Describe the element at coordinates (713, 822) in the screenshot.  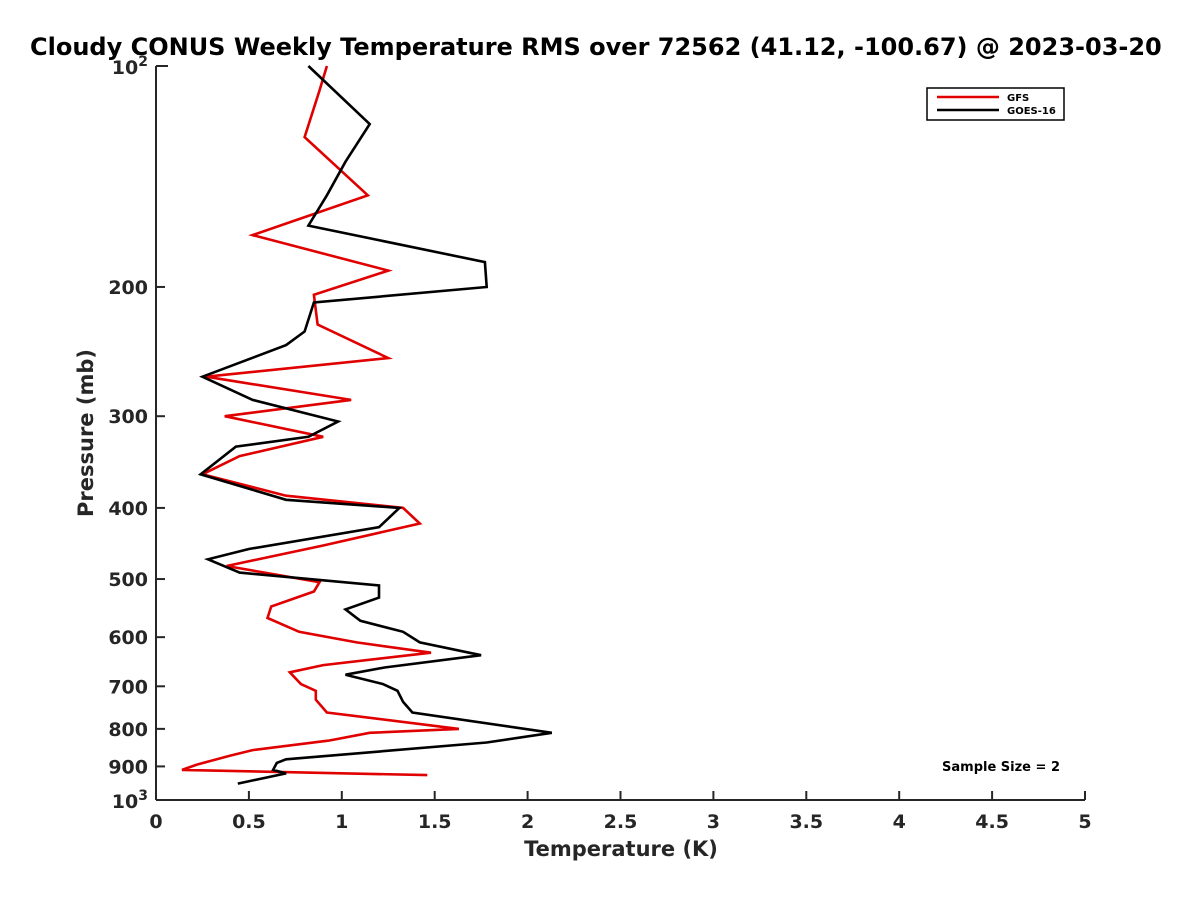
I see `x-tick-label: 3` at that location.